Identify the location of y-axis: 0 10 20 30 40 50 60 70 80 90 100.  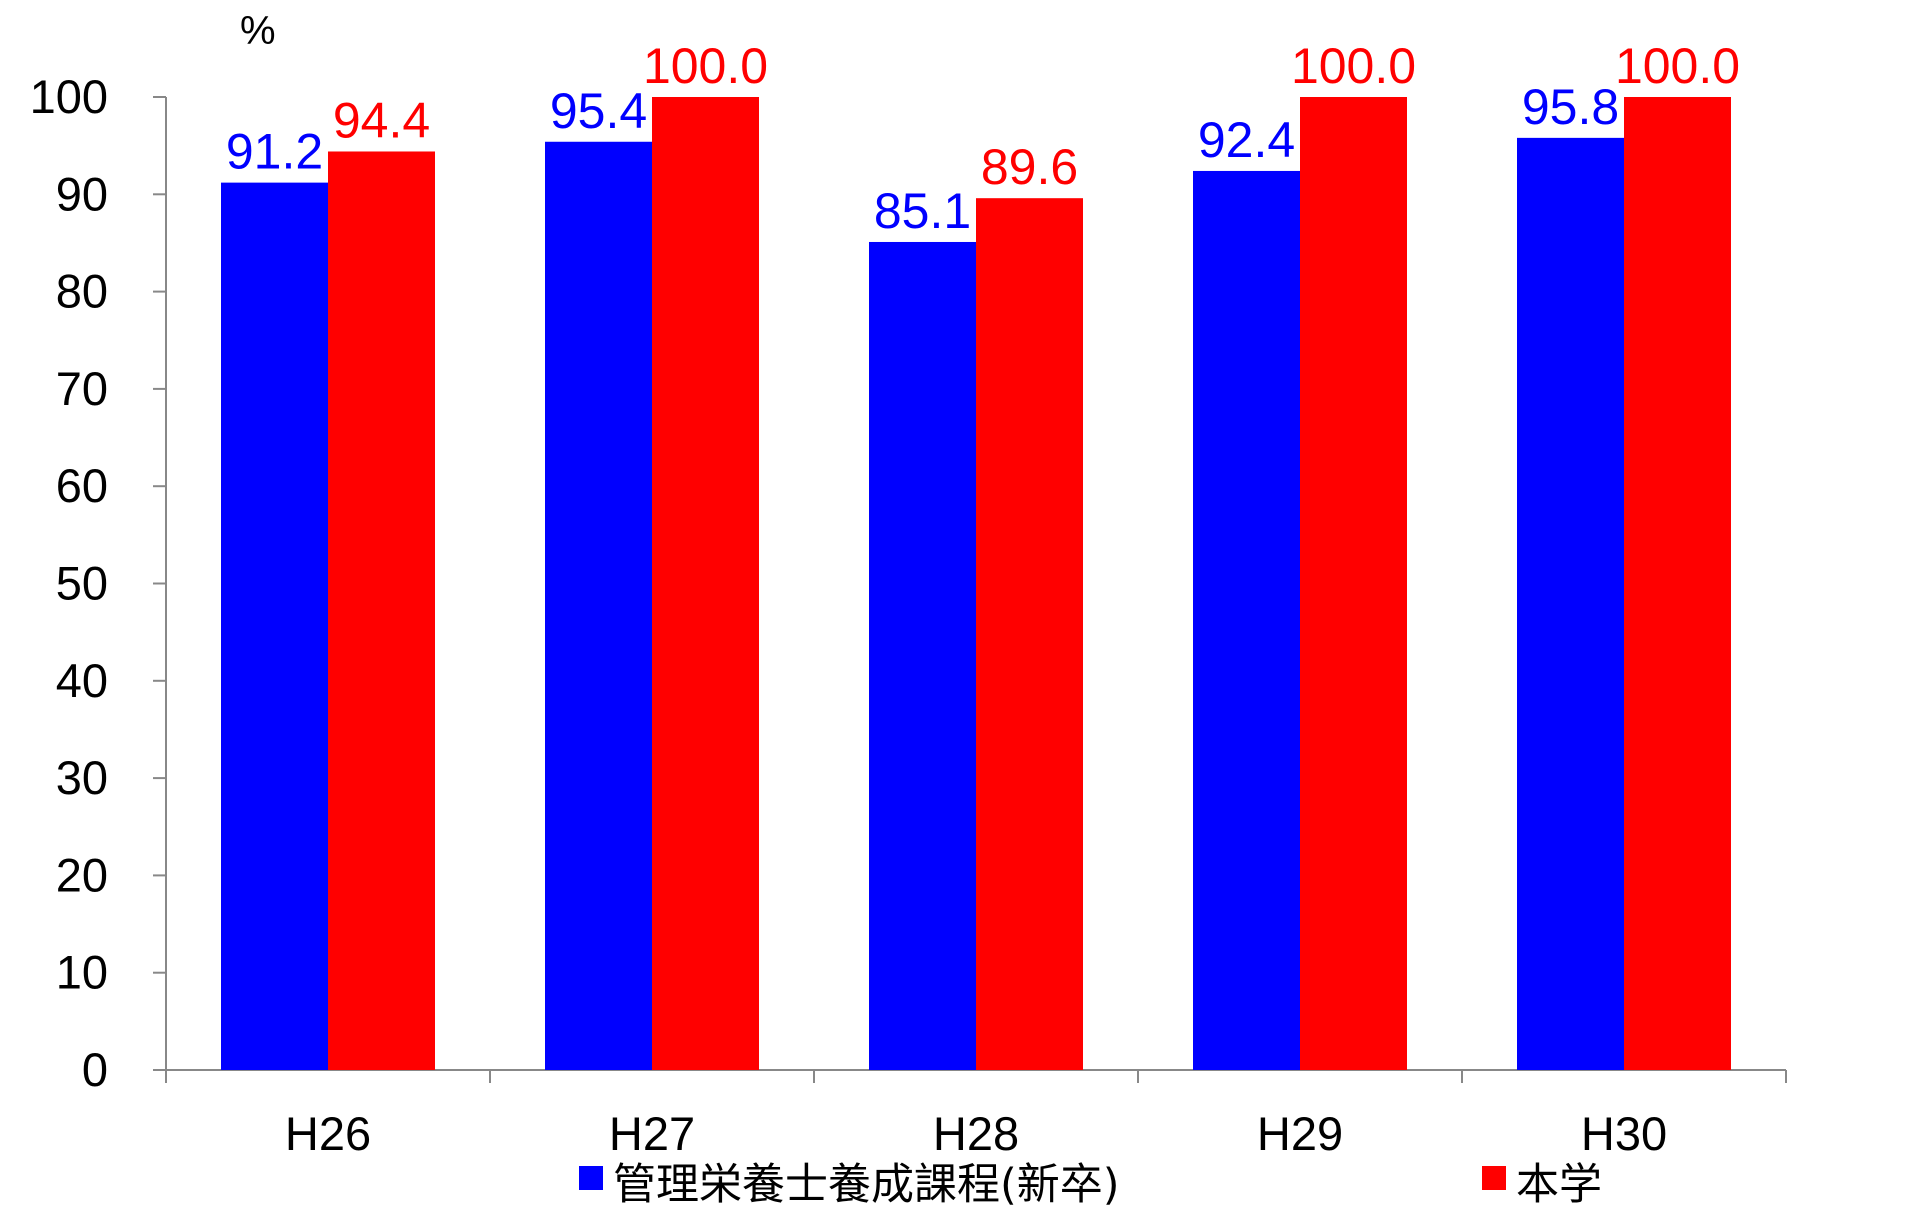
(98, 583).